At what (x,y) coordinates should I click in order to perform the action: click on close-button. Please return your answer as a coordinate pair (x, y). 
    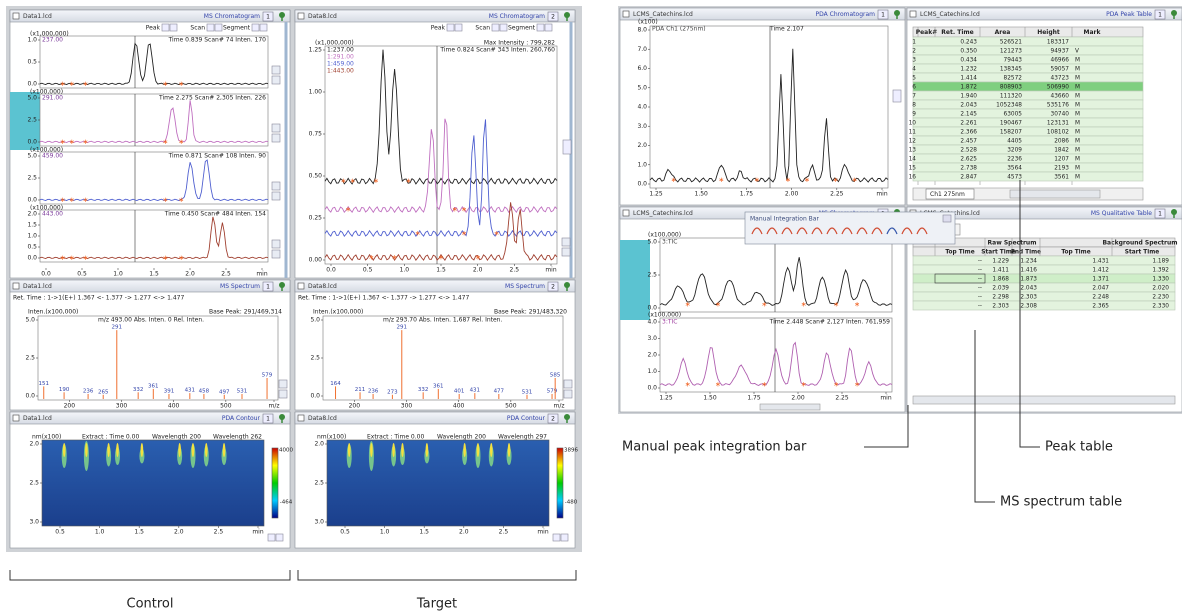
    Looking at the image, I should click on (947, 218).